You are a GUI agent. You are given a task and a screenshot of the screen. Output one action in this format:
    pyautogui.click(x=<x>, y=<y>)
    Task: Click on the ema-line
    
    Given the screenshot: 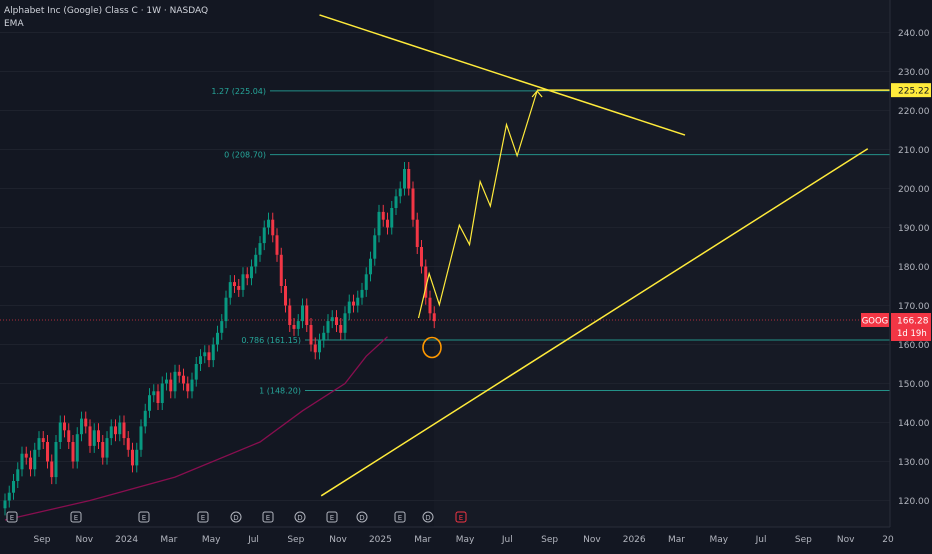 What is the action you would take?
    pyautogui.click(x=196, y=428)
    